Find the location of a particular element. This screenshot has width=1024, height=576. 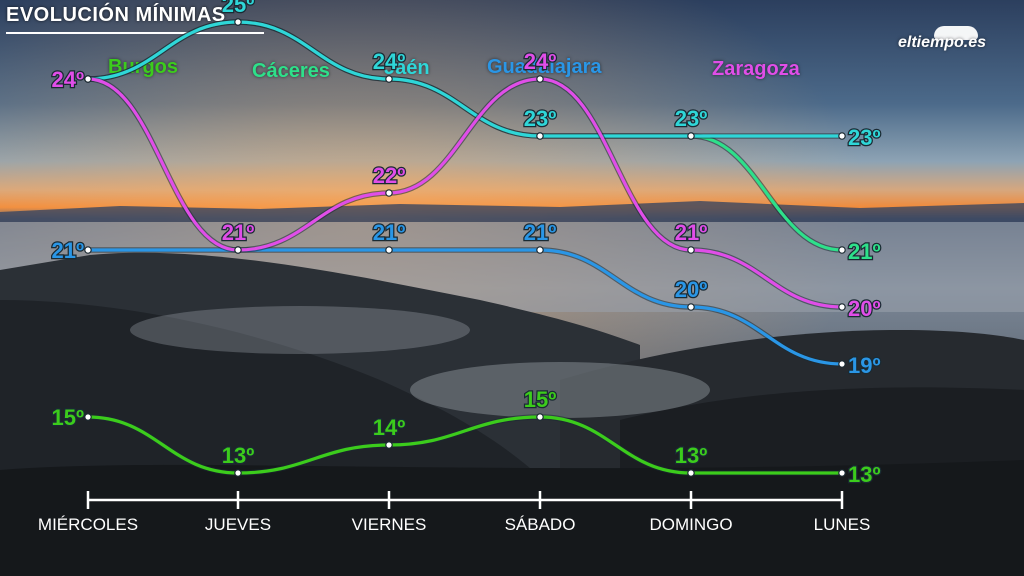

series-line-burgos is located at coordinates (464, 445).